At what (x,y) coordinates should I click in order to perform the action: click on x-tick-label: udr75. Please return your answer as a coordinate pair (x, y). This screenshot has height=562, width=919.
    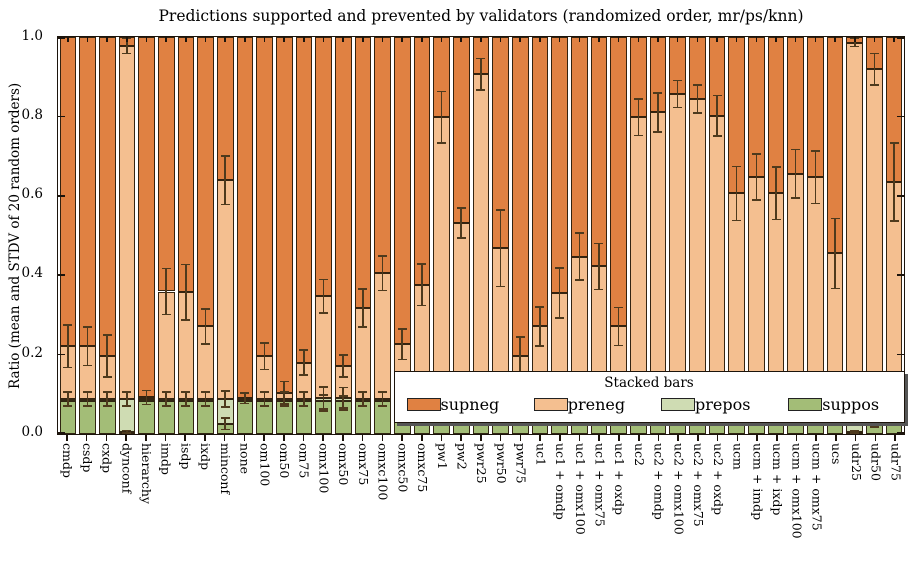
    Looking at the image, I should click on (896, 462).